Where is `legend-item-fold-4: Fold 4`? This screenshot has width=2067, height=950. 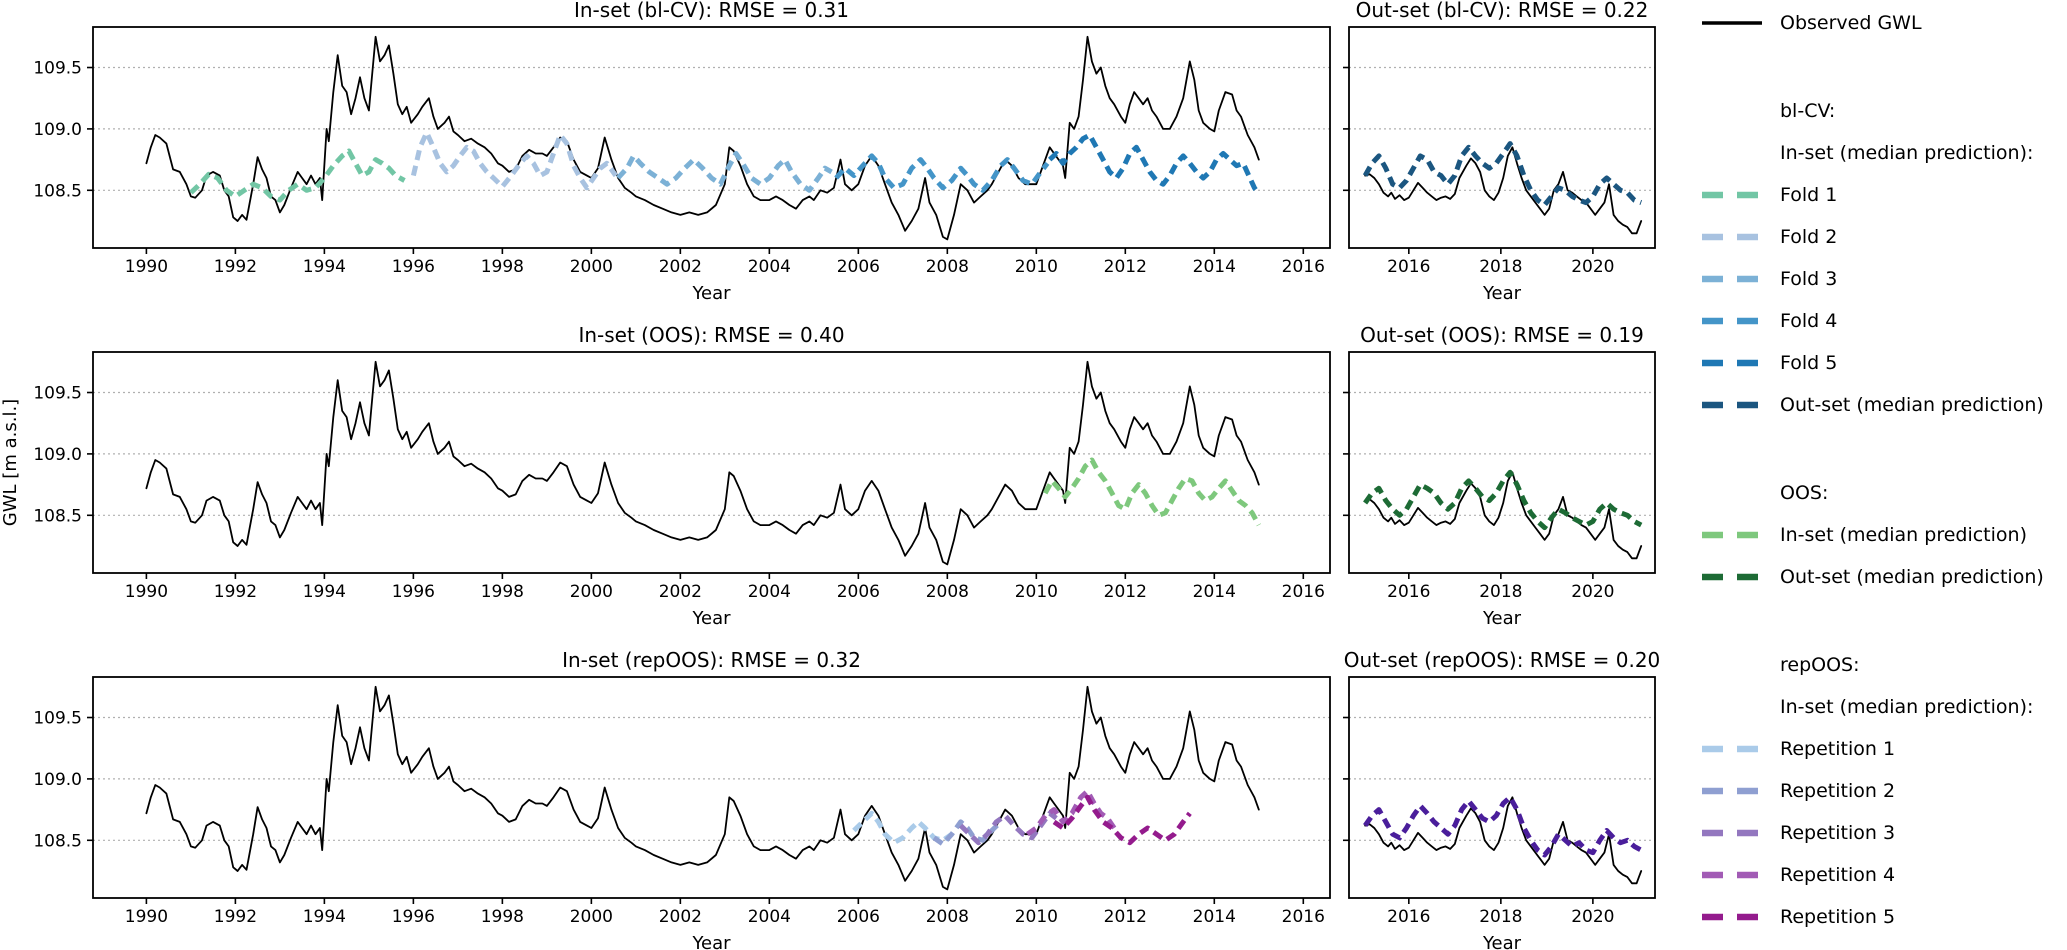
legend-item-fold-4: Fold 4 is located at coordinates (1883, 321).